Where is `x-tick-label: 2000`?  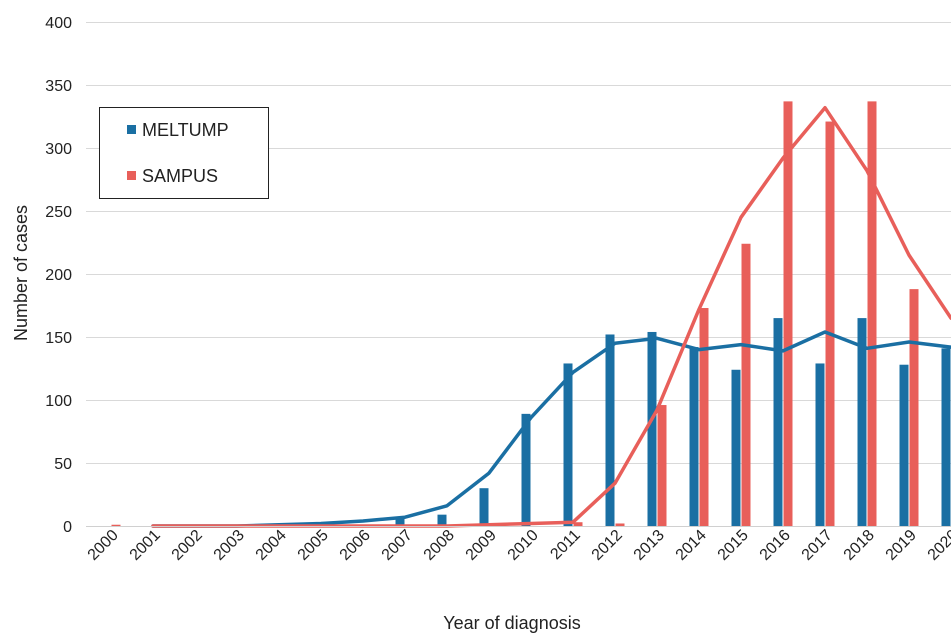
x-tick-label: 2000 is located at coordinates (103, 545).